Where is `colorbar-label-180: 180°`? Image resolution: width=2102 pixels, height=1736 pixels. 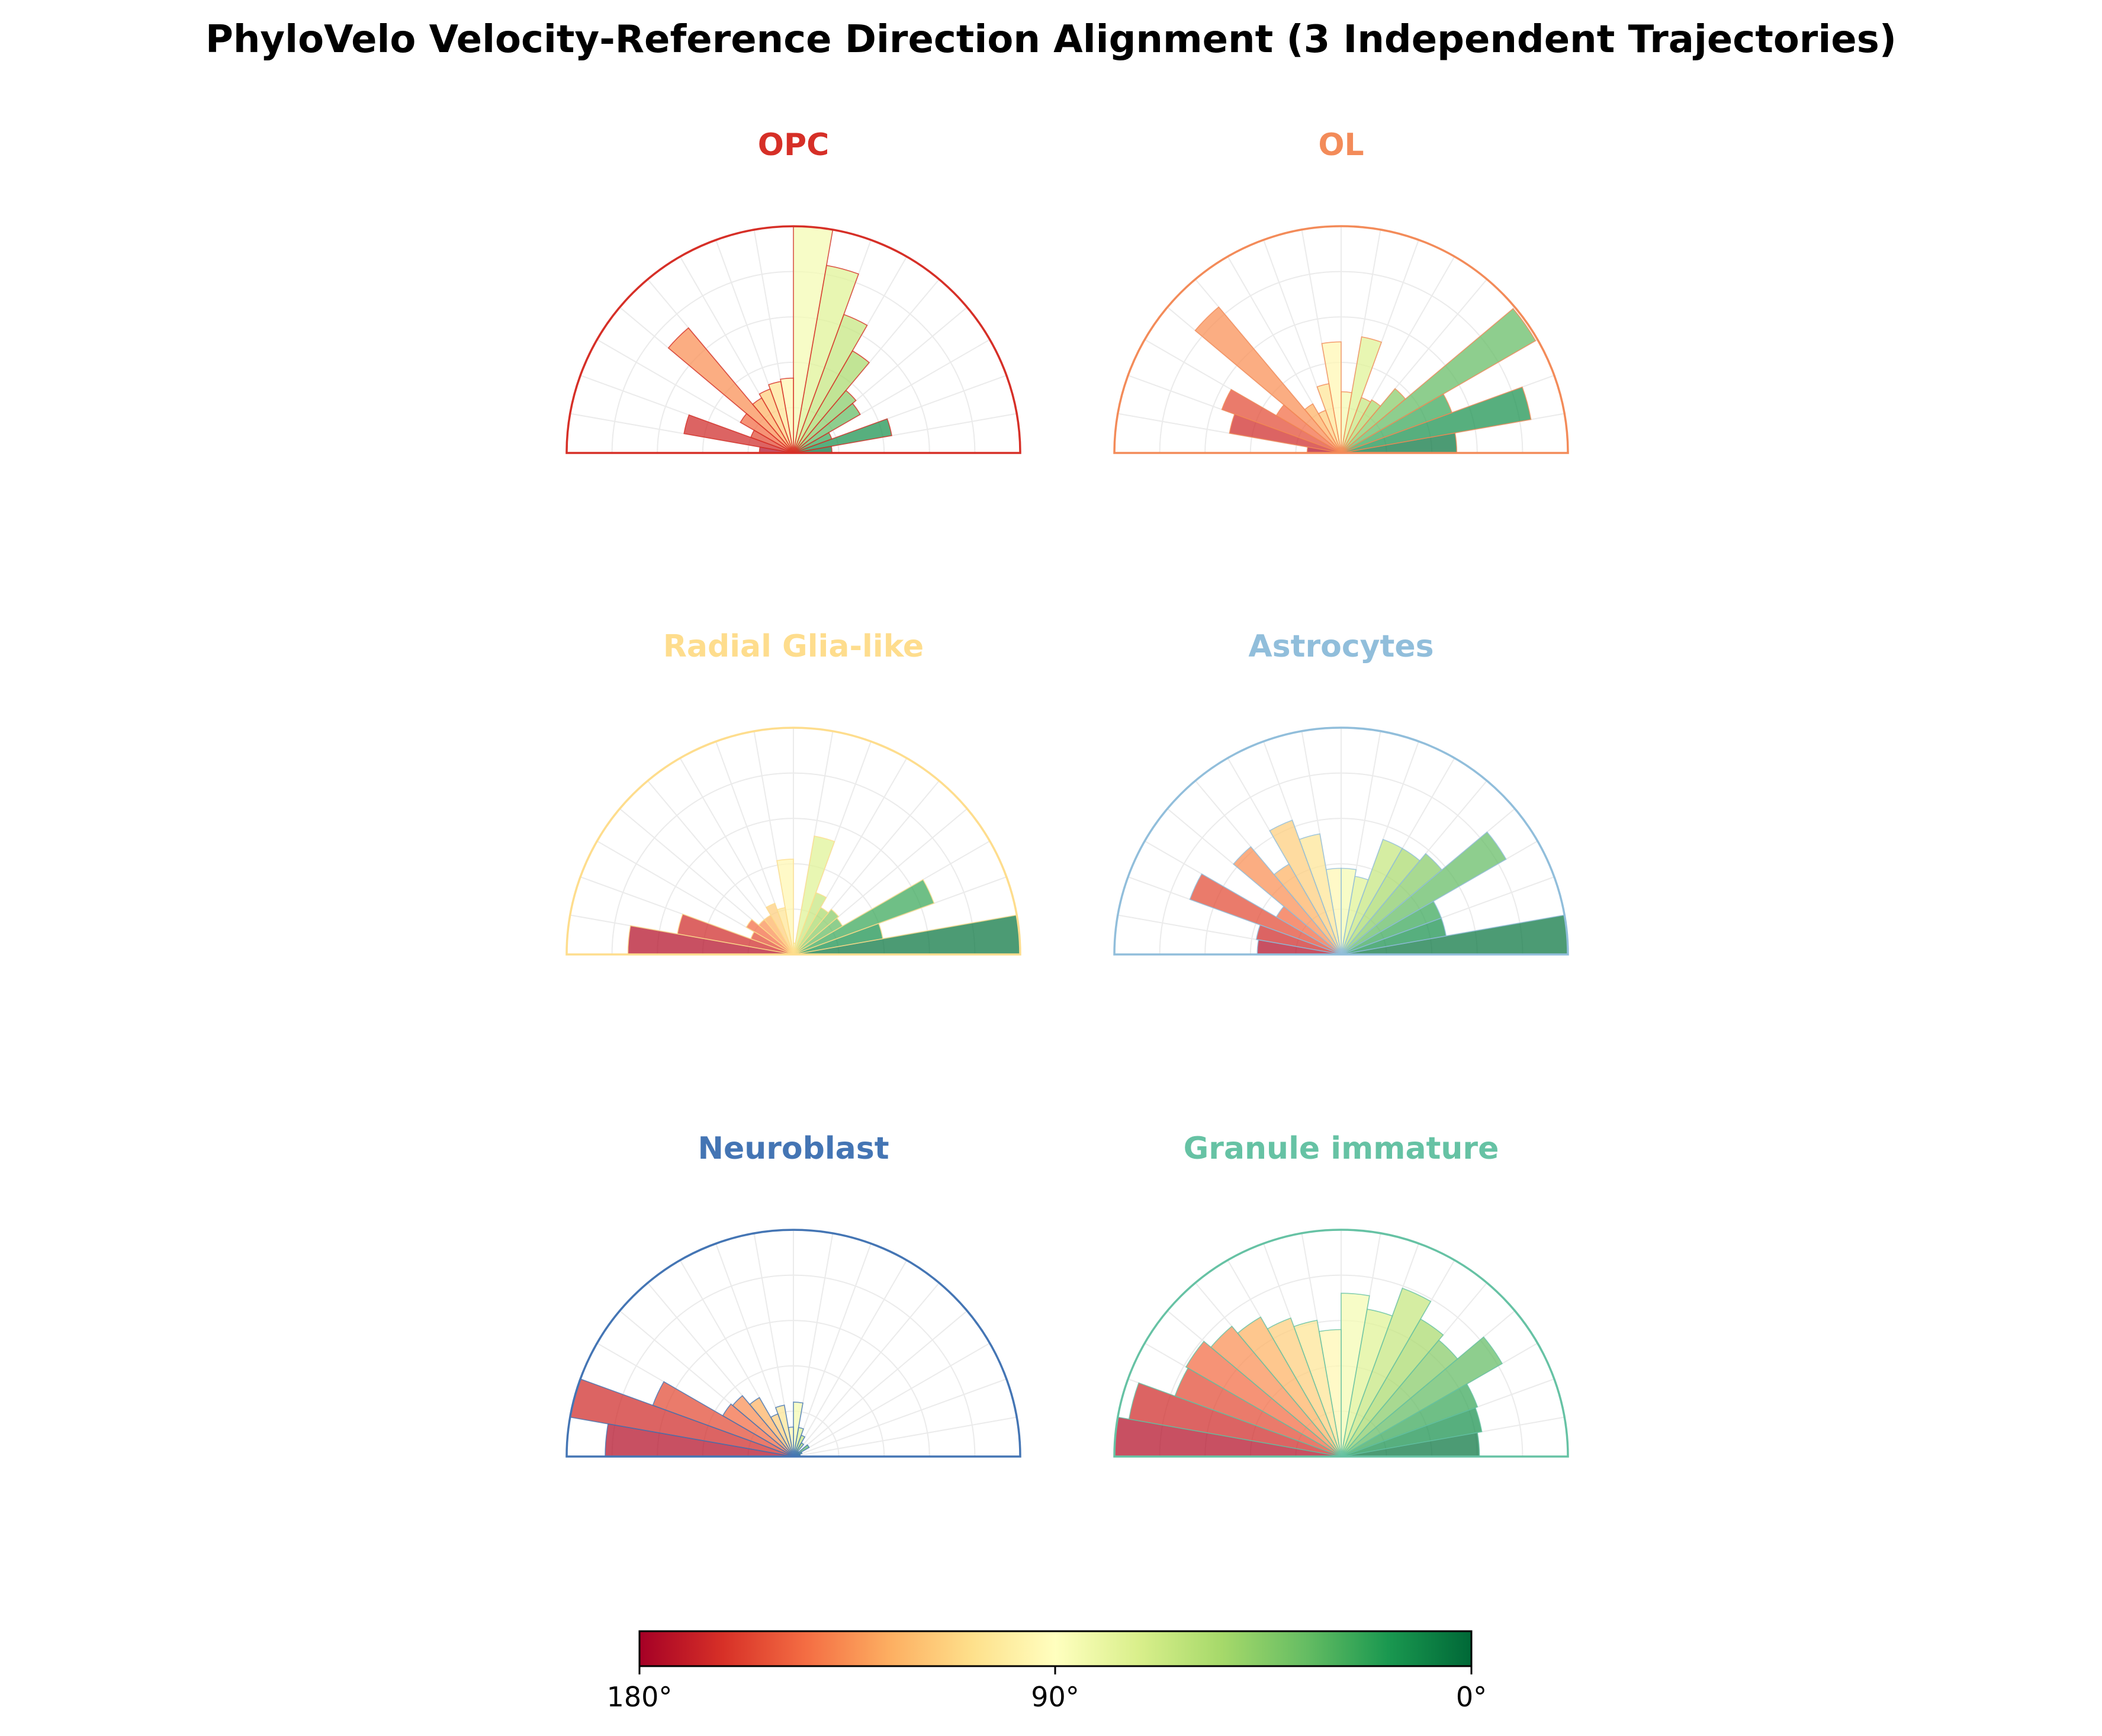
colorbar-label-180: 180° is located at coordinates (640, 1697).